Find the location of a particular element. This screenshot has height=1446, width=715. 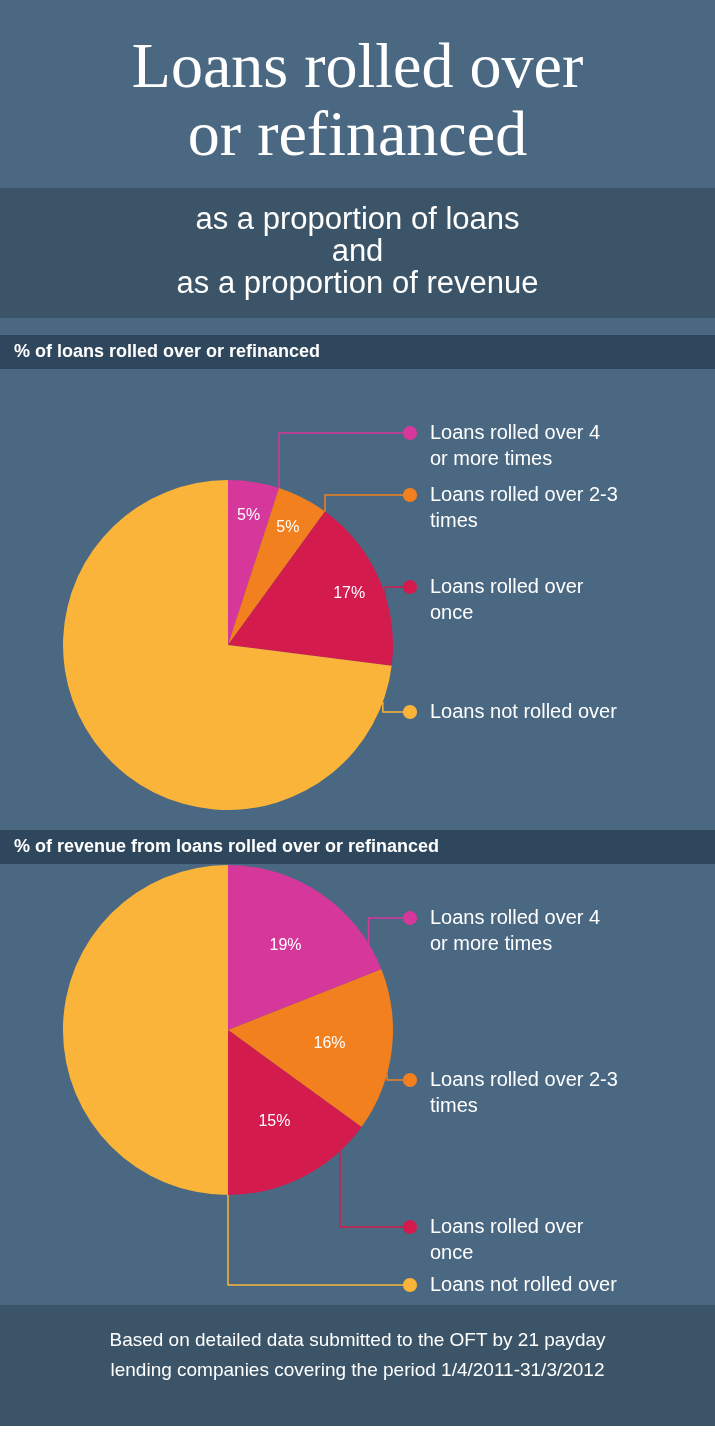

data-label: 17% is located at coordinates (349, 592).